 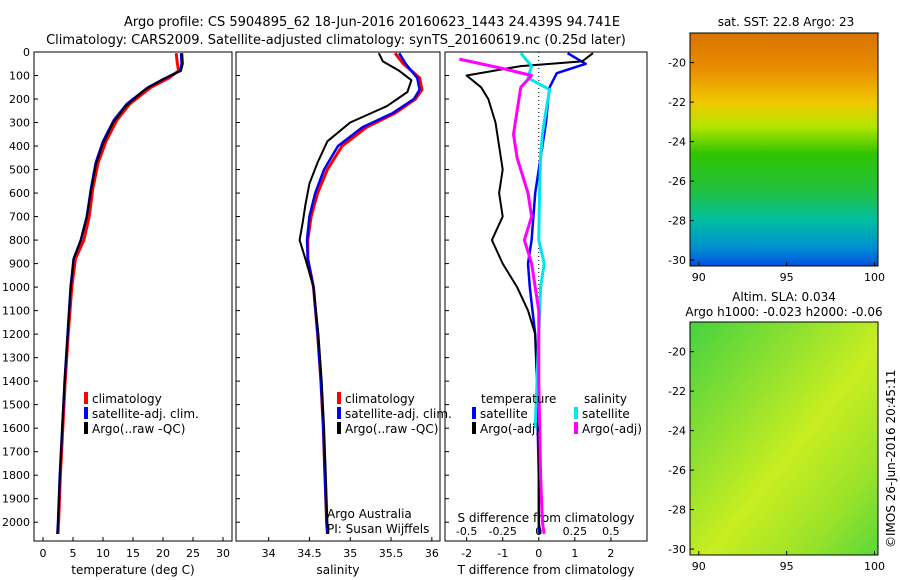 What do you see at coordinates (103, 553) in the screenshot?
I see `x-tick-label: 10` at bounding box center [103, 553].